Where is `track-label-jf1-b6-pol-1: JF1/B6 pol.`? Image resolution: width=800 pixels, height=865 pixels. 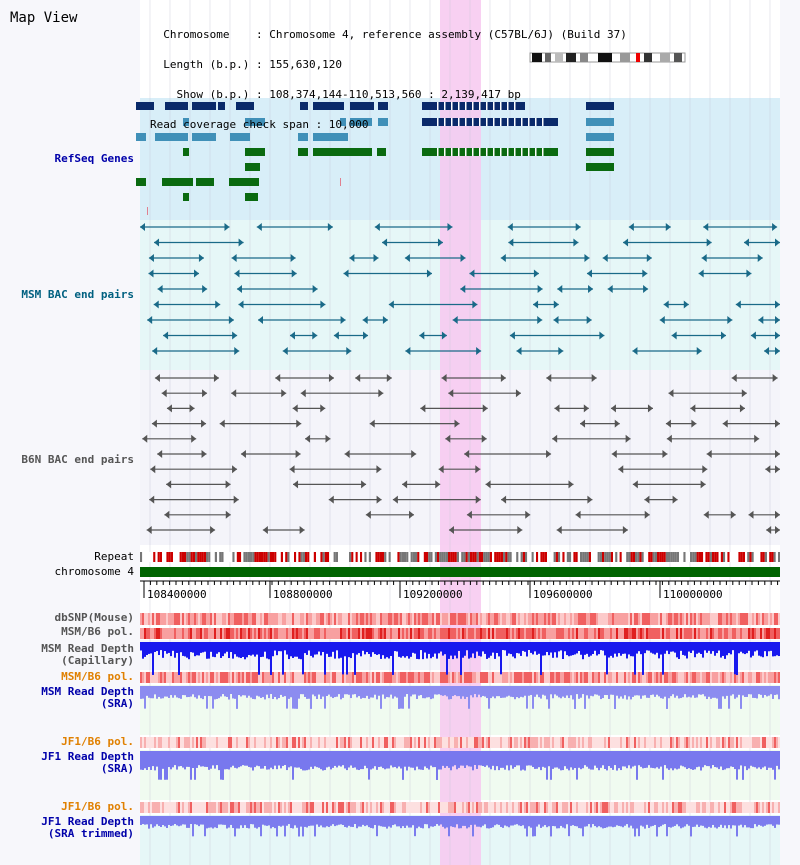 track-label-jf1-b6-pol-1: JF1/B6 pol. is located at coordinates (97, 741).